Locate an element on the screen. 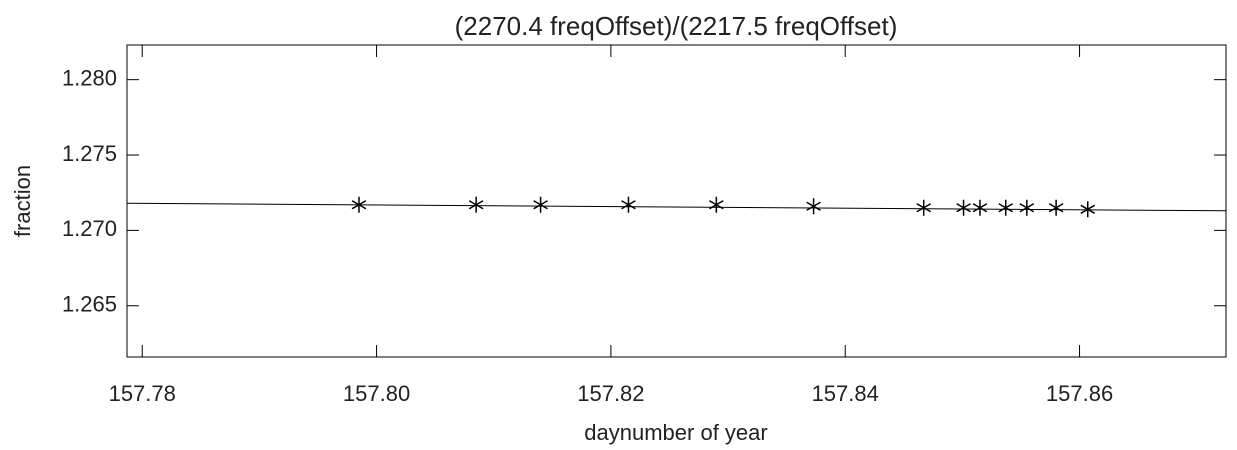  x-tick-label: 157.84 is located at coordinates (845, 393).